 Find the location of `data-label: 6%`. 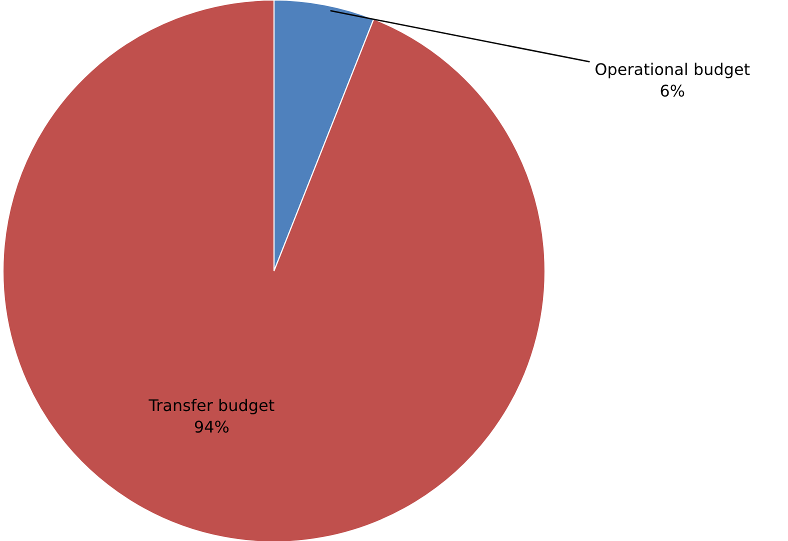

data-label: 6% is located at coordinates (672, 90).